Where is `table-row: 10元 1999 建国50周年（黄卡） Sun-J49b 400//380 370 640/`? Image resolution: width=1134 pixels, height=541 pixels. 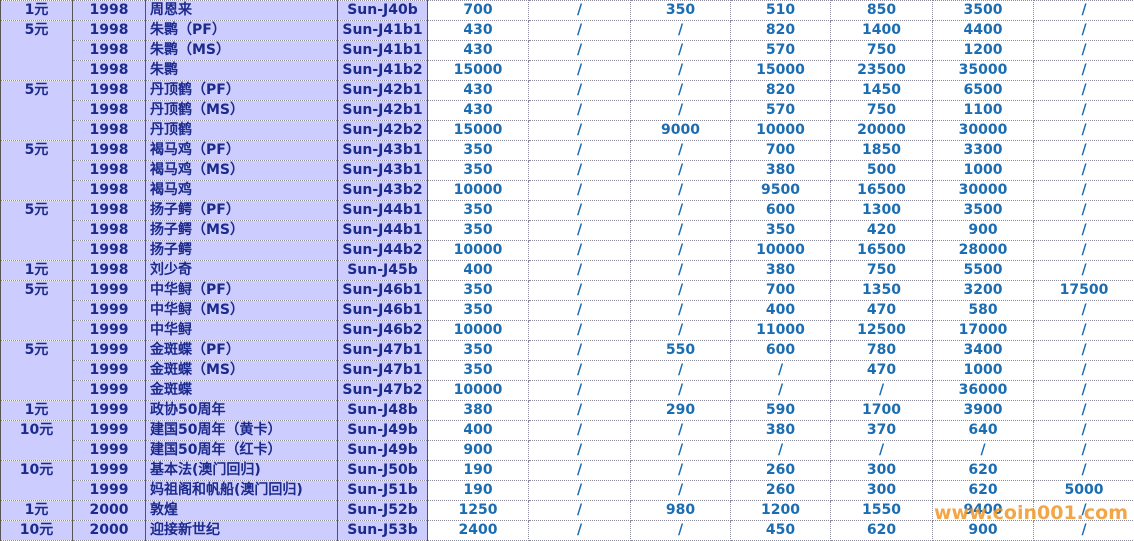
table-row: 10元 1999 建国50周年（黄卡） Sun-J49b 400//380 370 640/ is located at coordinates (567, 440).